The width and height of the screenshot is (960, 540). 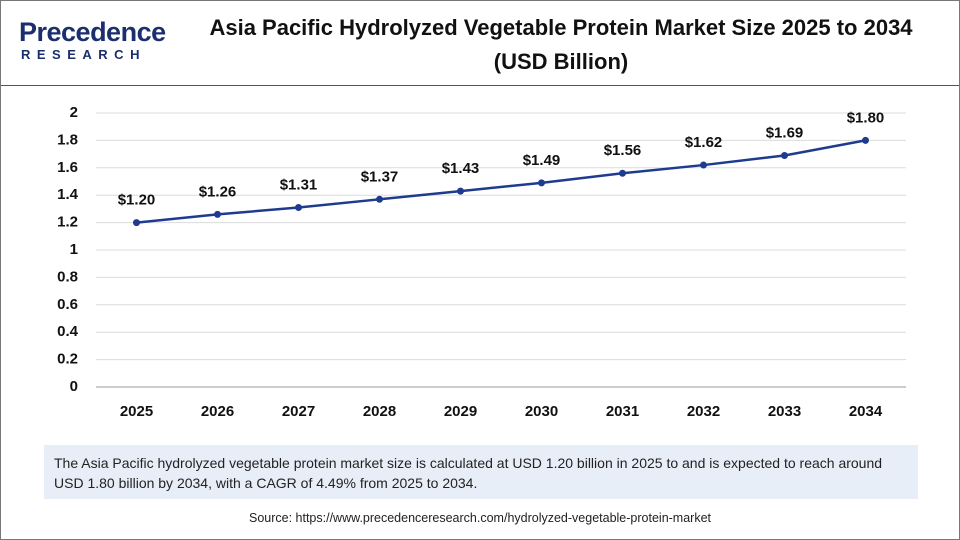 What do you see at coordinates (622, 411) in the screenshot?
I see `x-tick-label: 2031` at bounding box center [622, 411].